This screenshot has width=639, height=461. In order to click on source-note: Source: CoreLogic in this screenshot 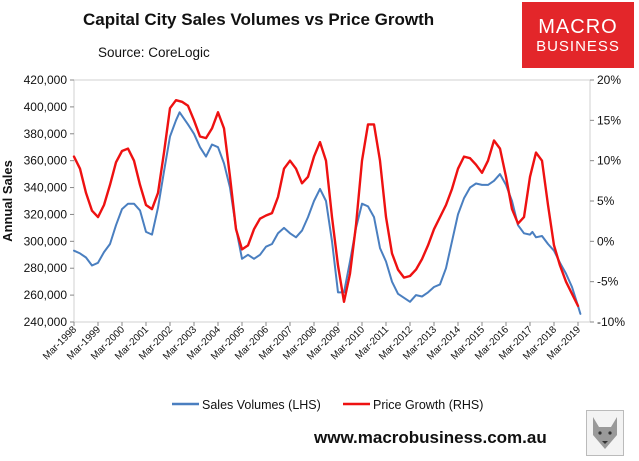, I will do `click(154, 52)`.